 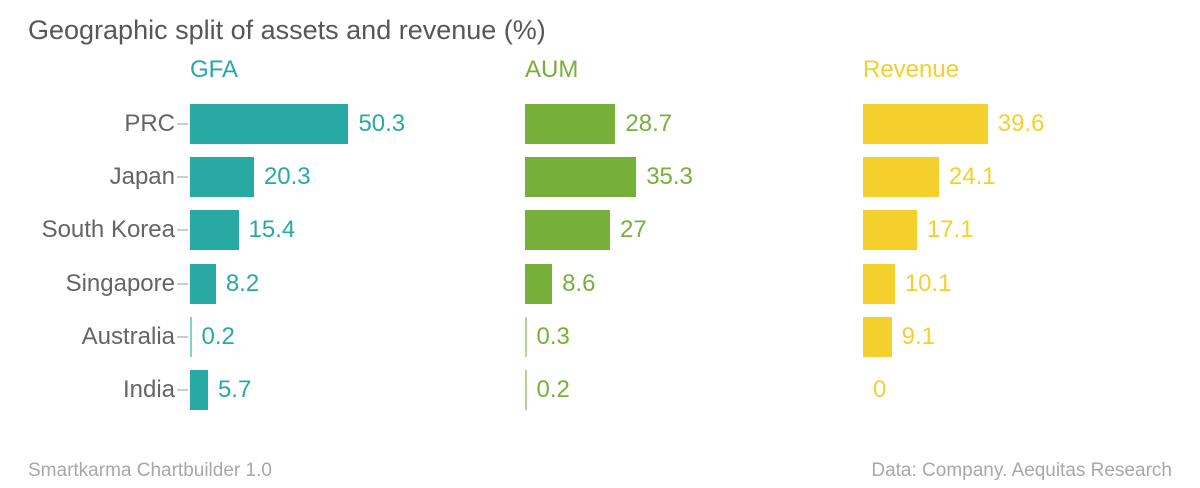 What do you see at coordinates (649, 123) in the screenshot?
I see `value-label-aum-prc: 28.7` at bounding box center [649, 123].